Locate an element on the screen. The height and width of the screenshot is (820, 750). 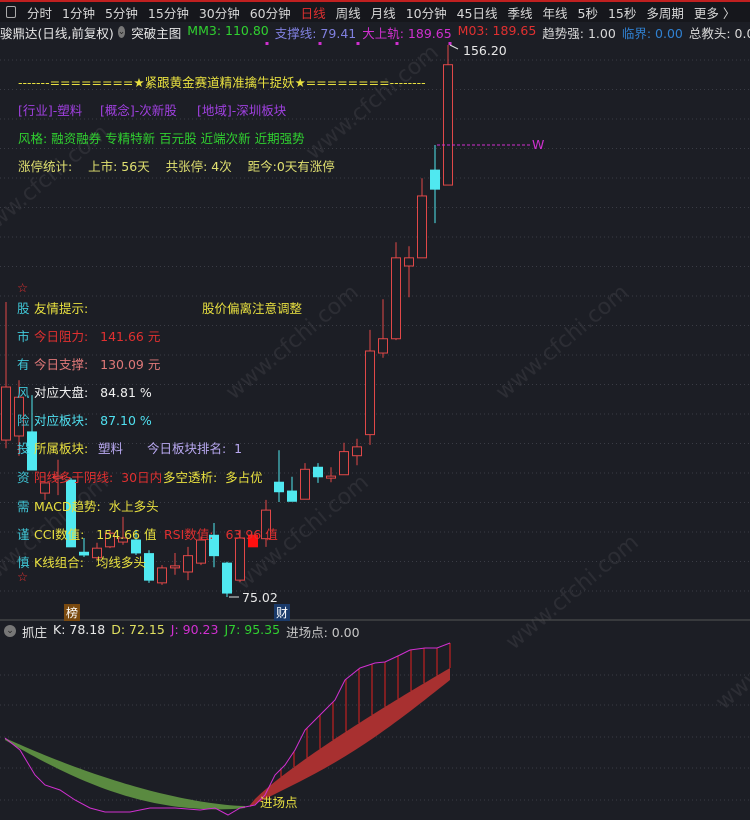
j-line is located at coordinates (227, 729).